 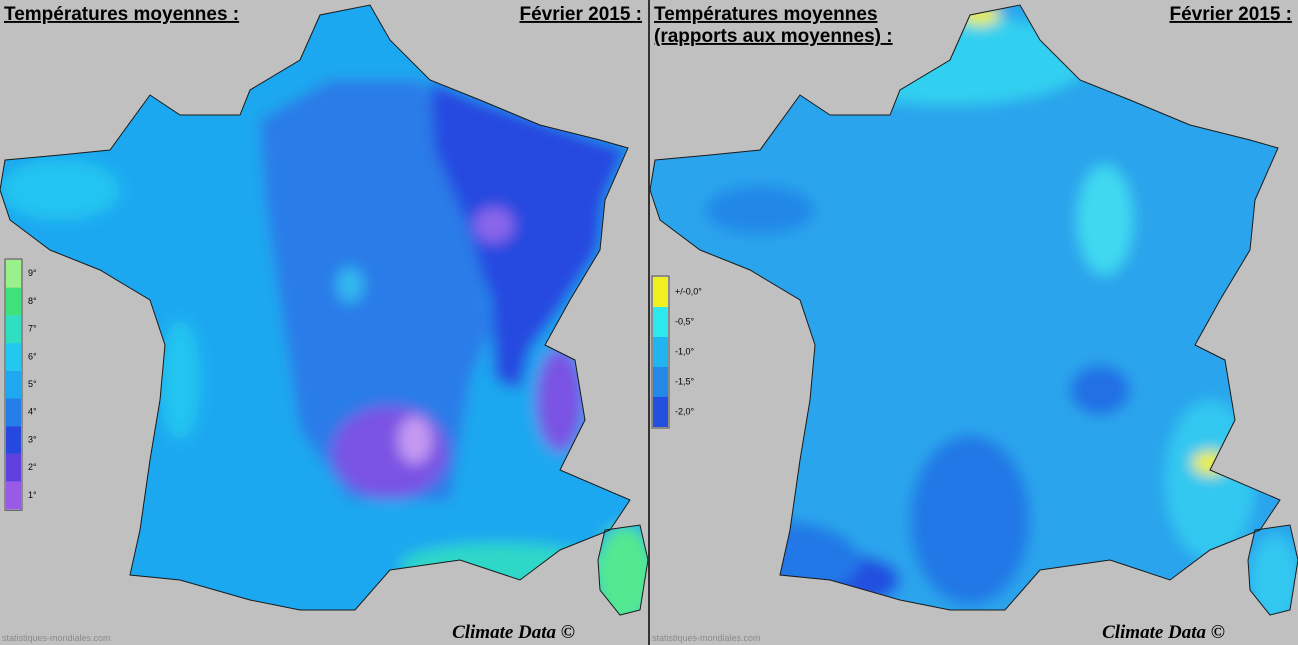 I want to click on map-title: Températures moyennes :, so click(x=121, y=14).